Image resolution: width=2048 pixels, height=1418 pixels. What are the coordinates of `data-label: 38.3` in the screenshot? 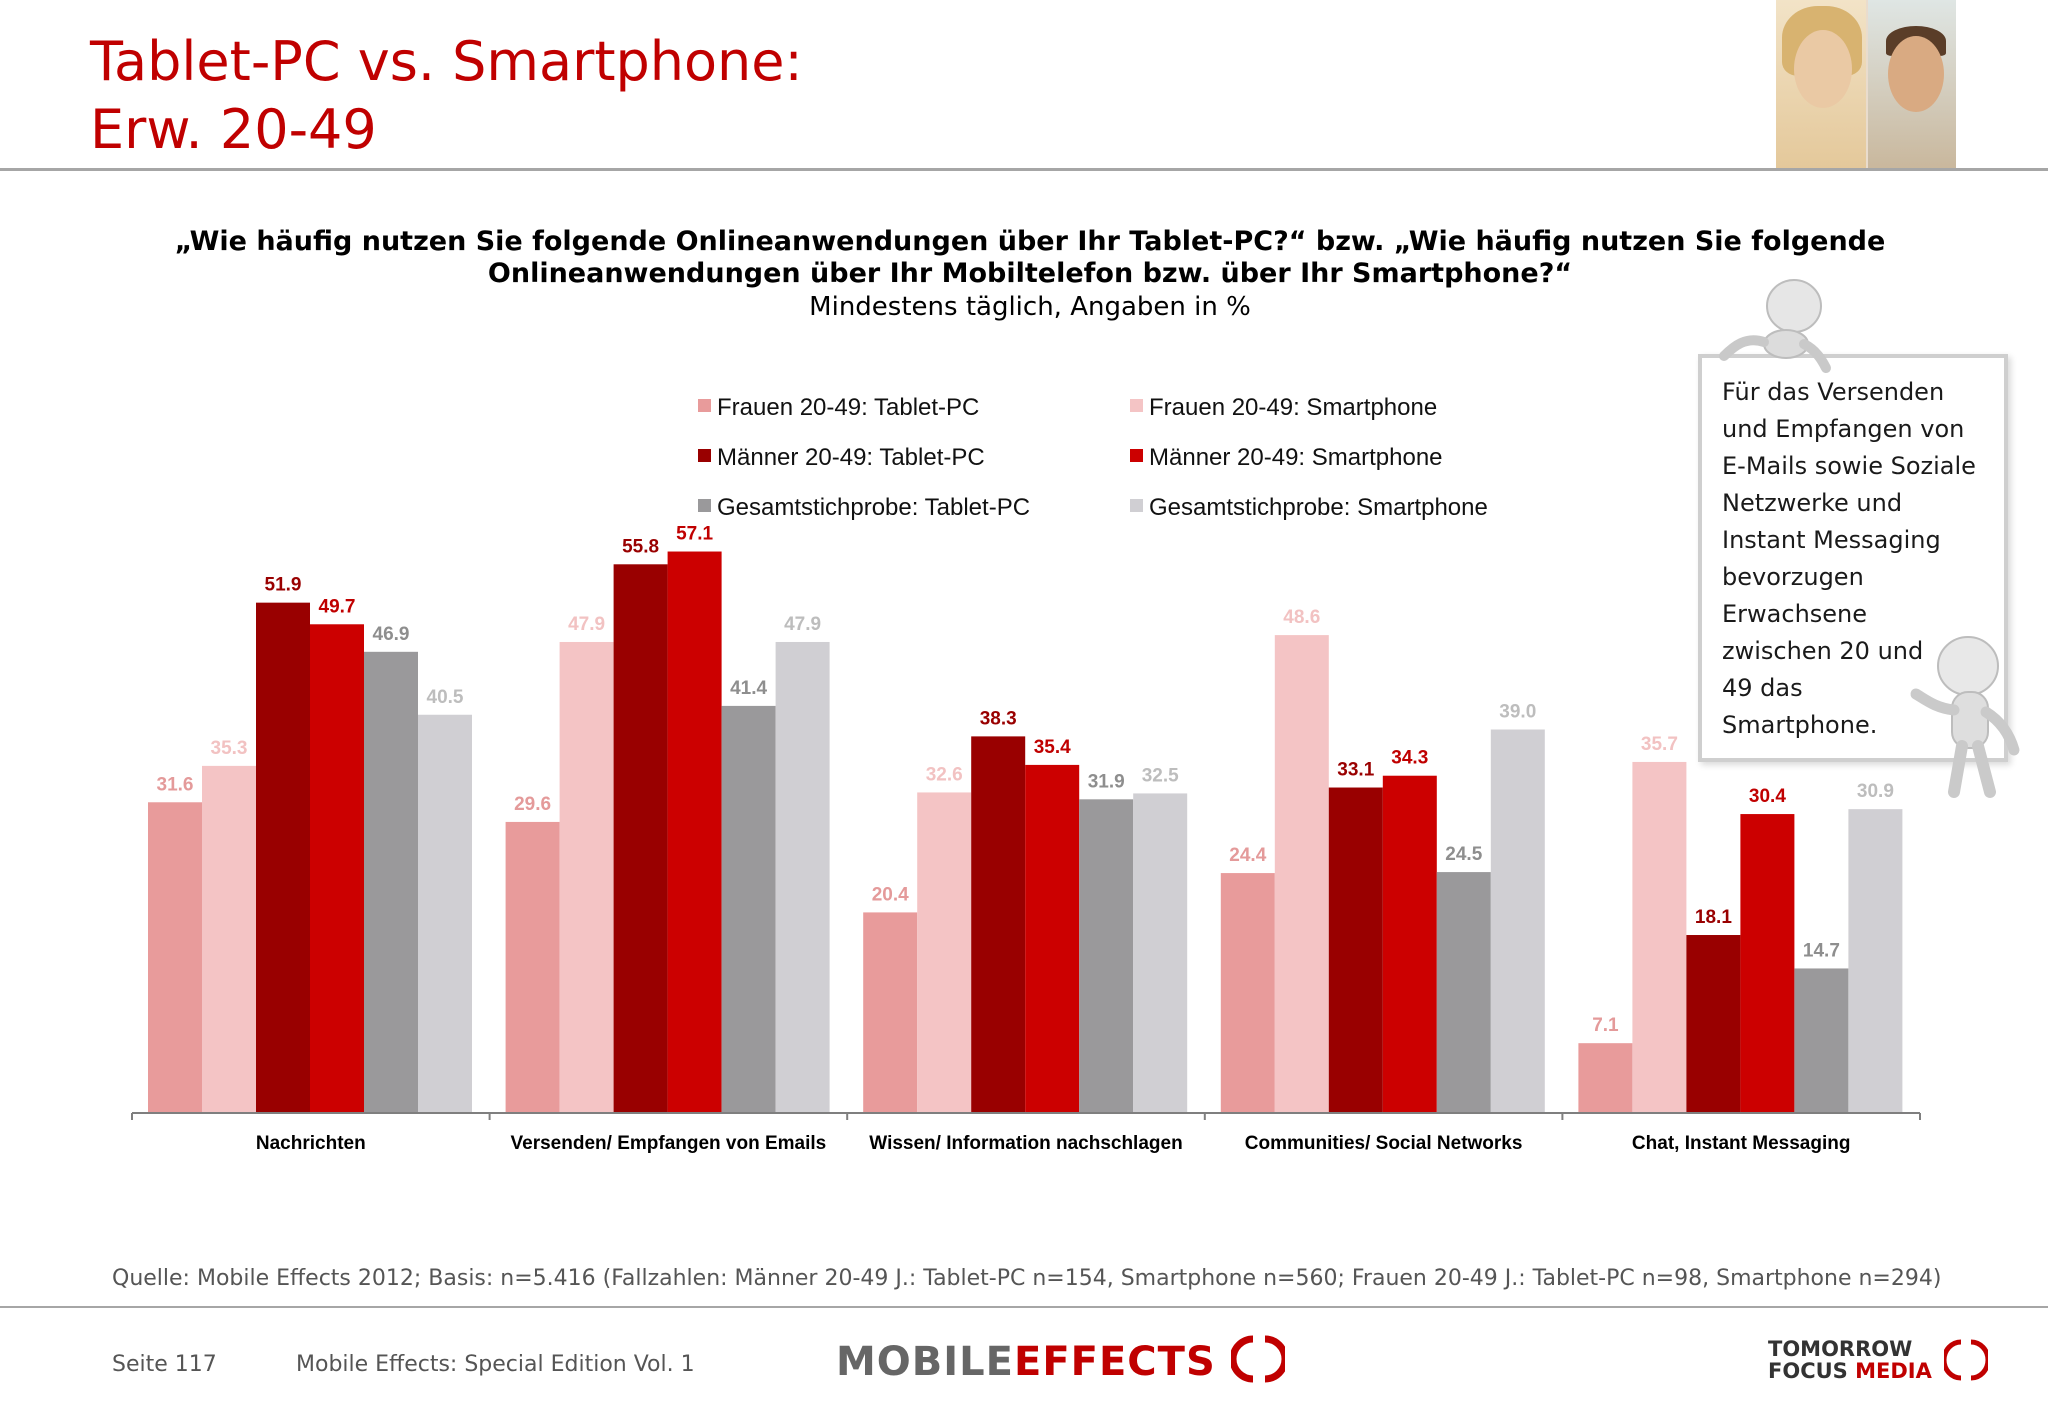 It's located at (998, 718).